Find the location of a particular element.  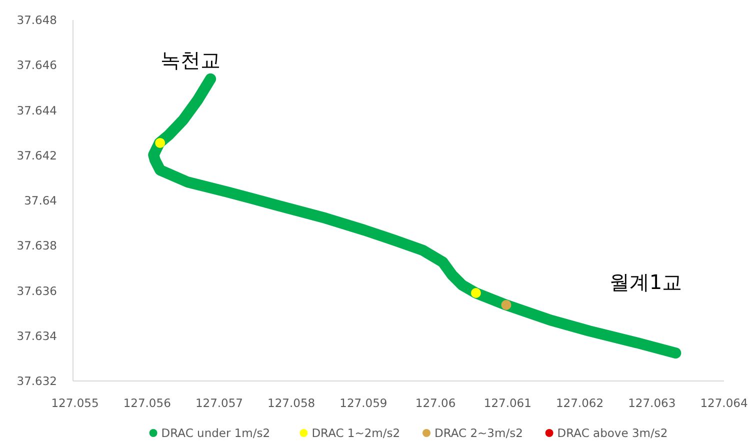

y-tick-label: 37.634 is located at coordinates (36, 335).